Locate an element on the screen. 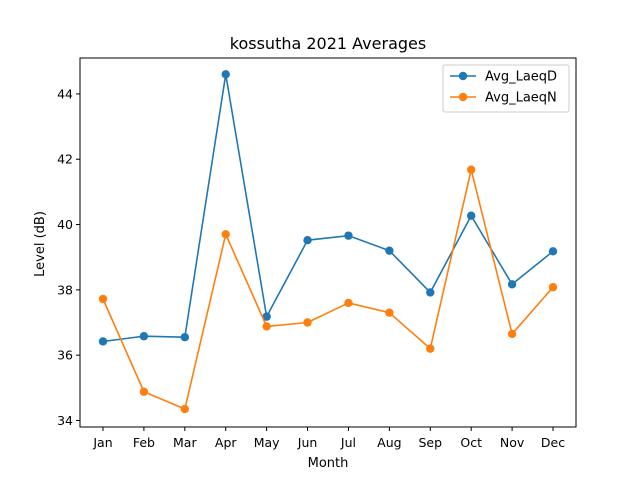  y-tick-label: 36 is located at coordinates (65, 355).